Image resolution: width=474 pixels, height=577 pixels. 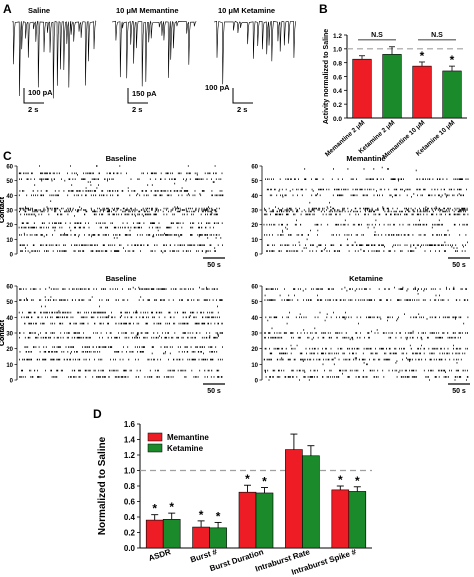 I want to click on scale-current-memantine: 150 pA, so click(x=144, y=93).